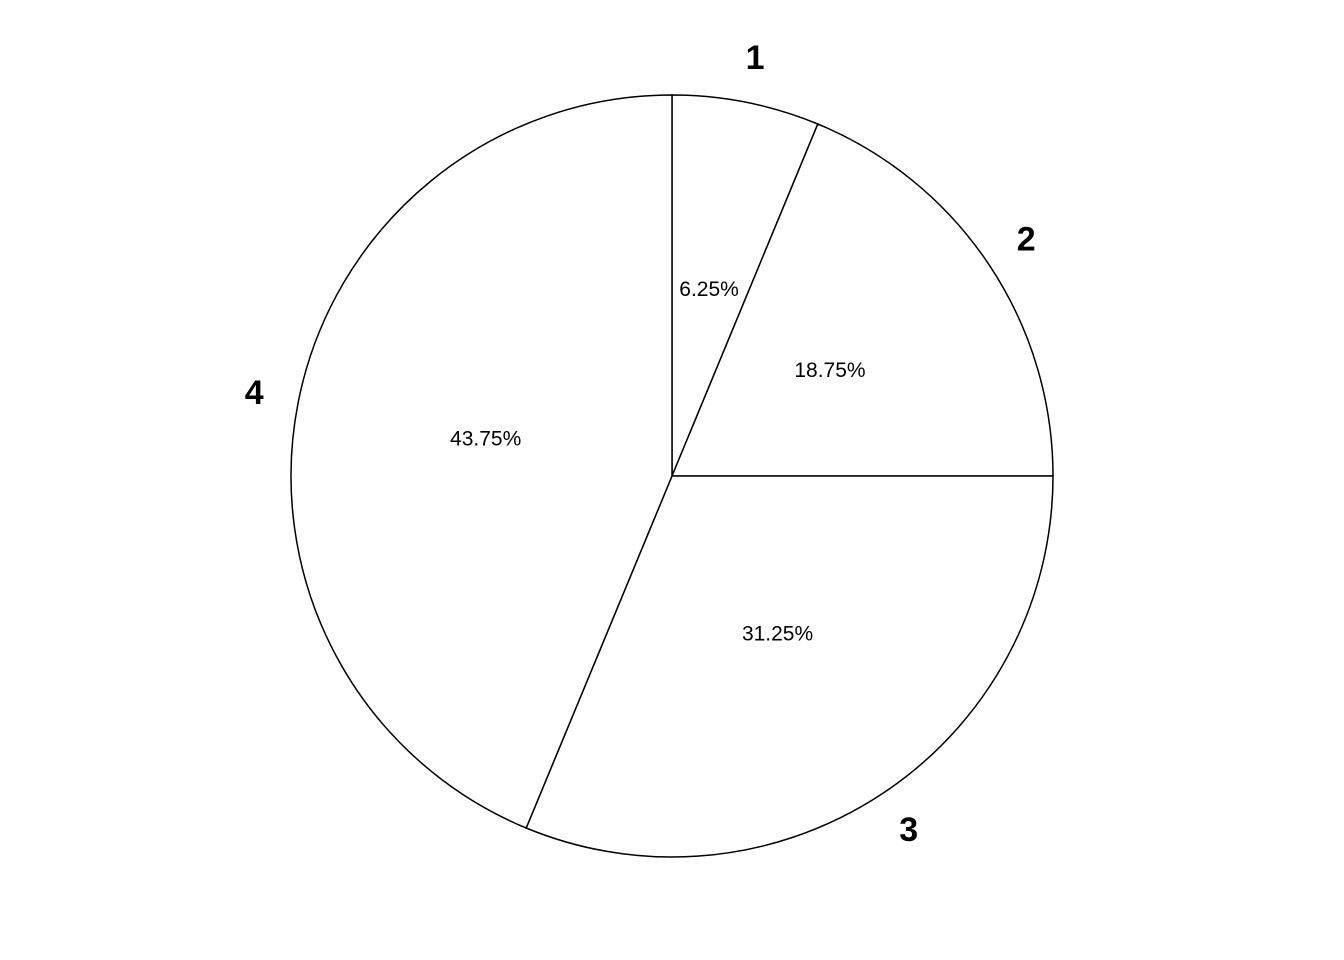 The image size is (1344, 960). I want to click on category-label: 2, so click(1026, 239).